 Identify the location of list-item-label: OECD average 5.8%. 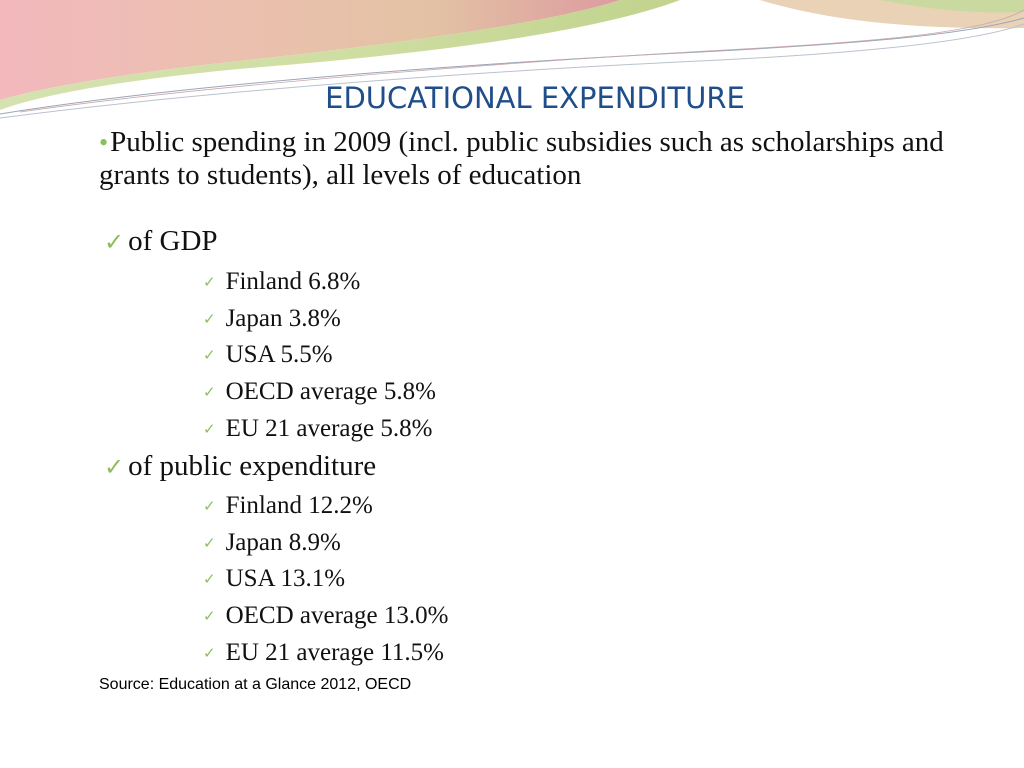
(330, 391).